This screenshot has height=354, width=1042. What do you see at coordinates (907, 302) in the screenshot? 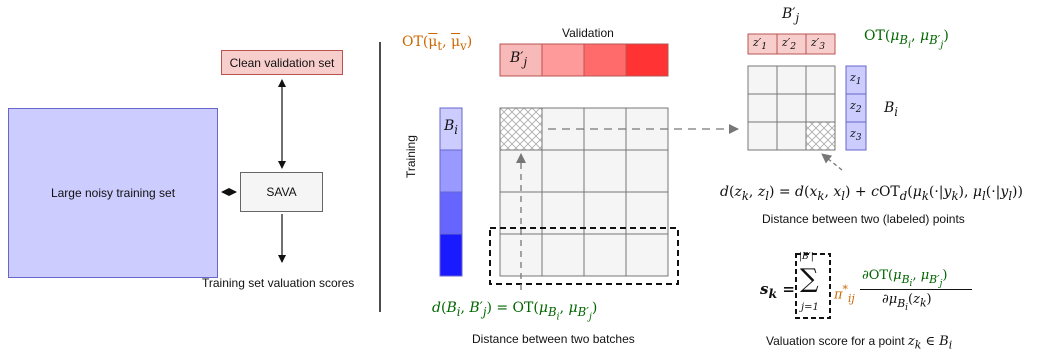
I see `fraction-denominator: ∂μBi(zk)` at bounding box center [907, 302].